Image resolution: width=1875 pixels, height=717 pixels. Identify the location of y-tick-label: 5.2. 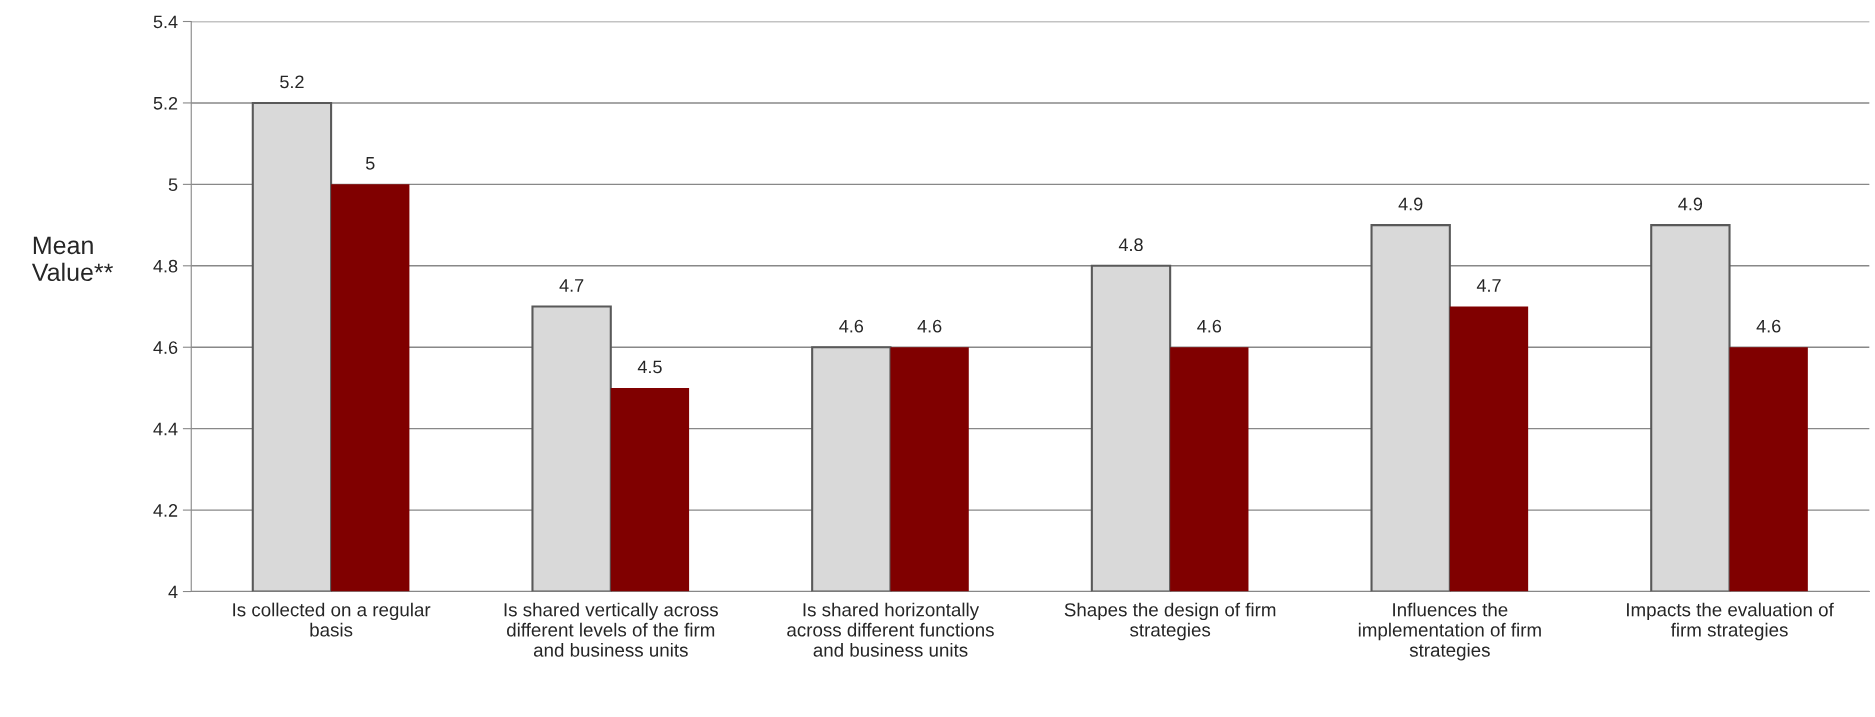
(165, 103).